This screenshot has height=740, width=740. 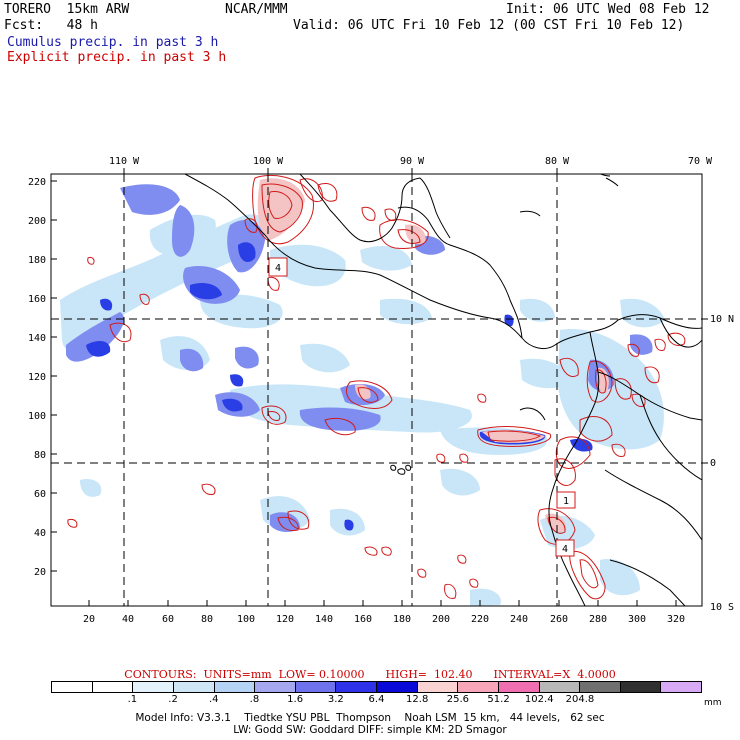 What do you see at coordinates (598, 619) in the screenshot?
I see `x-tick: 280` at bounding box center [598, 619].